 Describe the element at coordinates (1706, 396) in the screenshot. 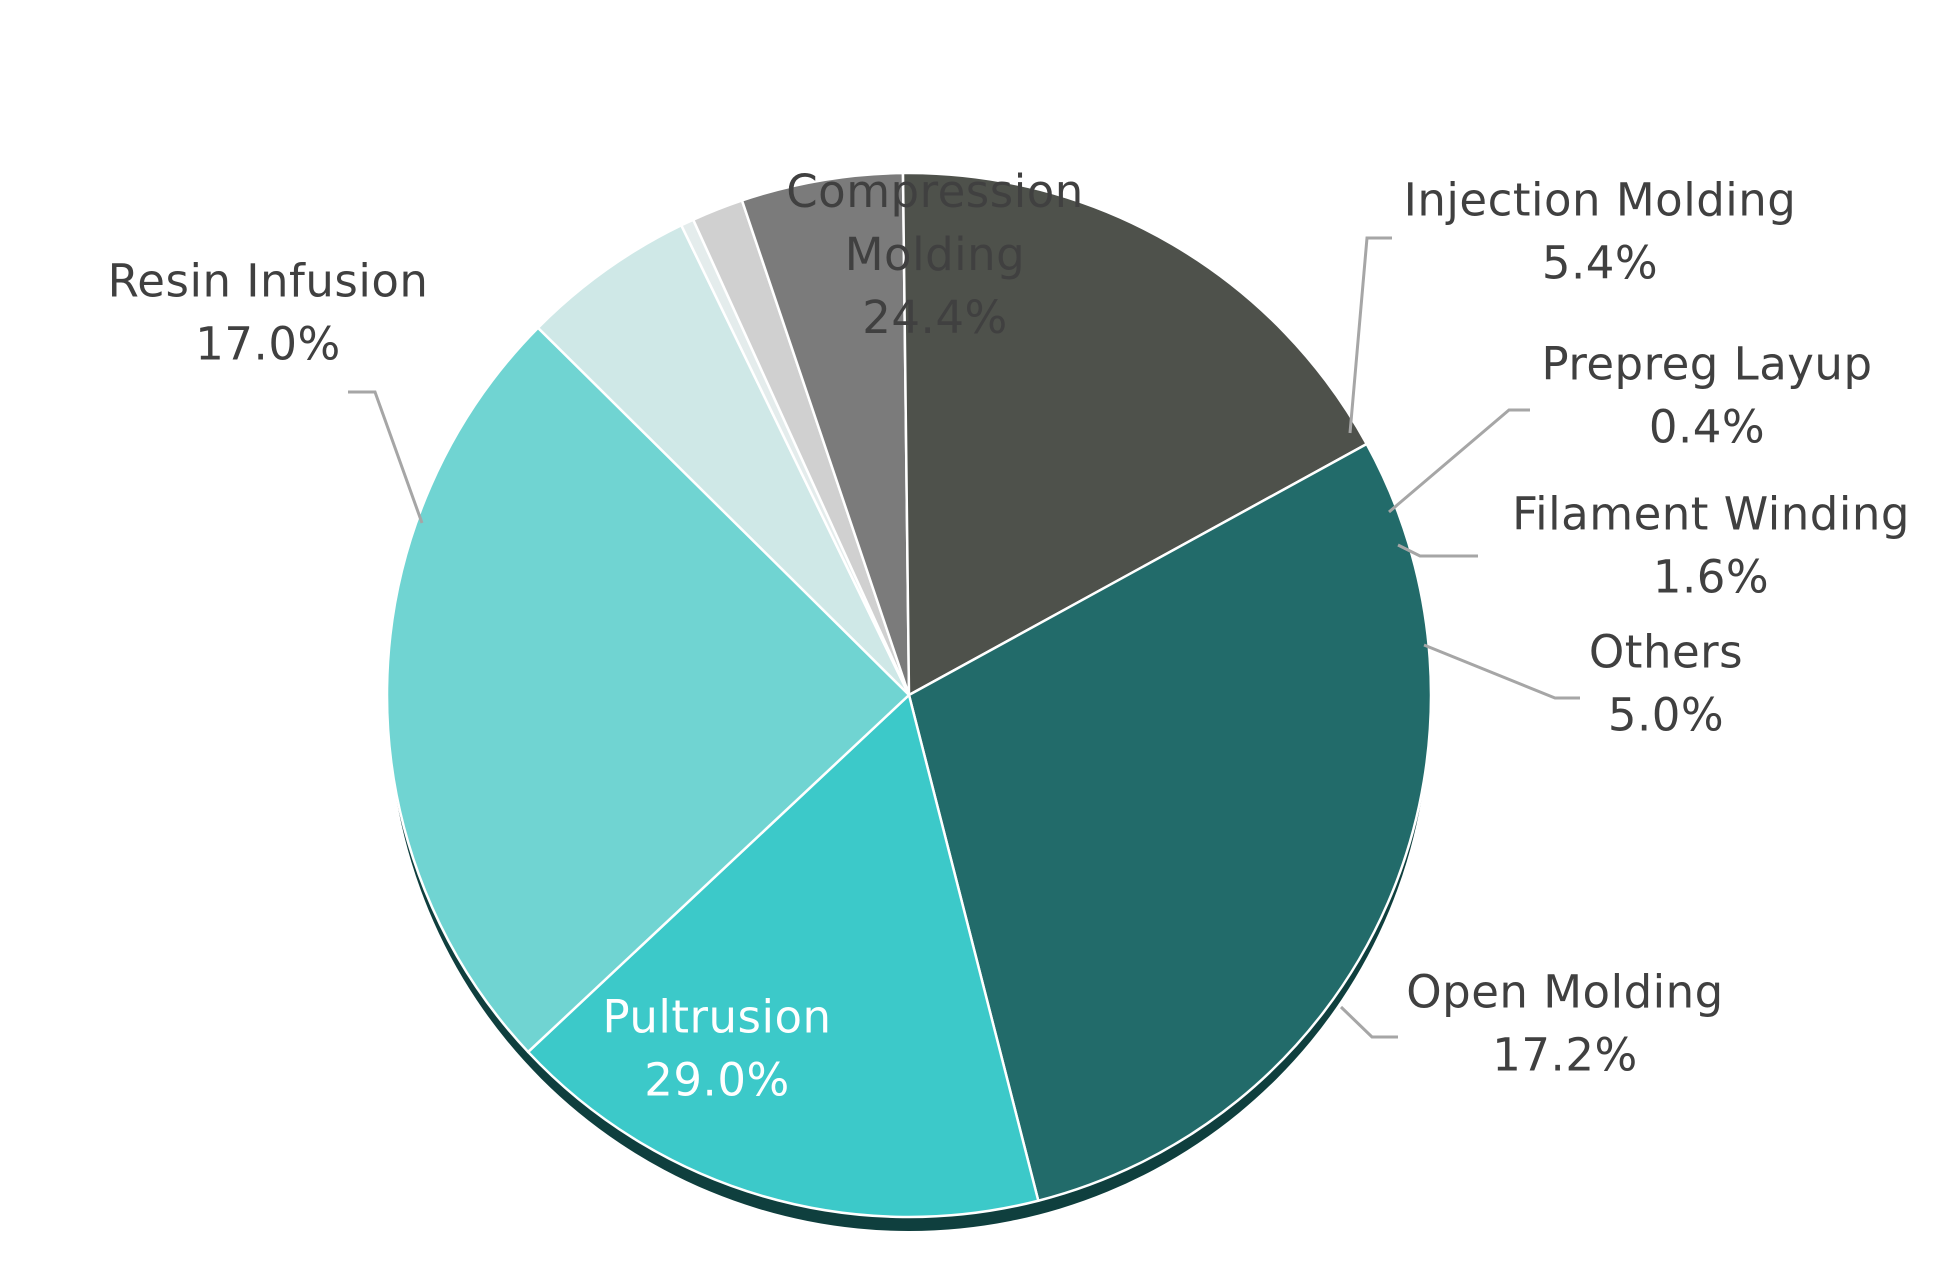

I see `slice-label: Prepreg Layup 0.4%` at that location.